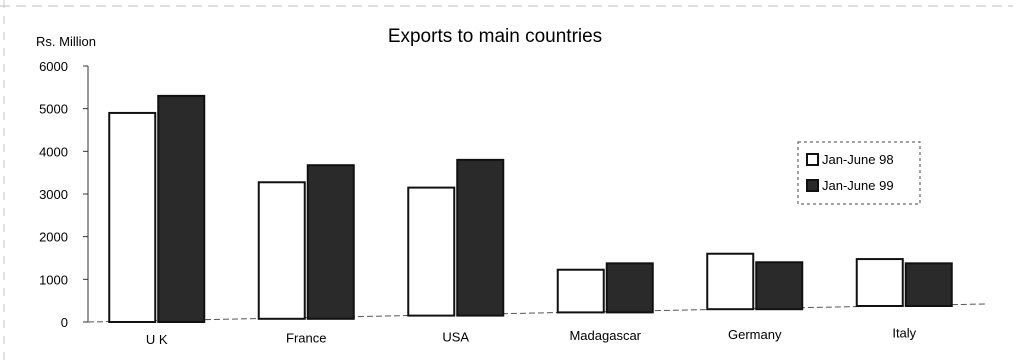  What do you see at coordinates (629, 288) in the screenshot?
I see `bar-jan-june-99-madagascar` at bounding box center [629, 288].